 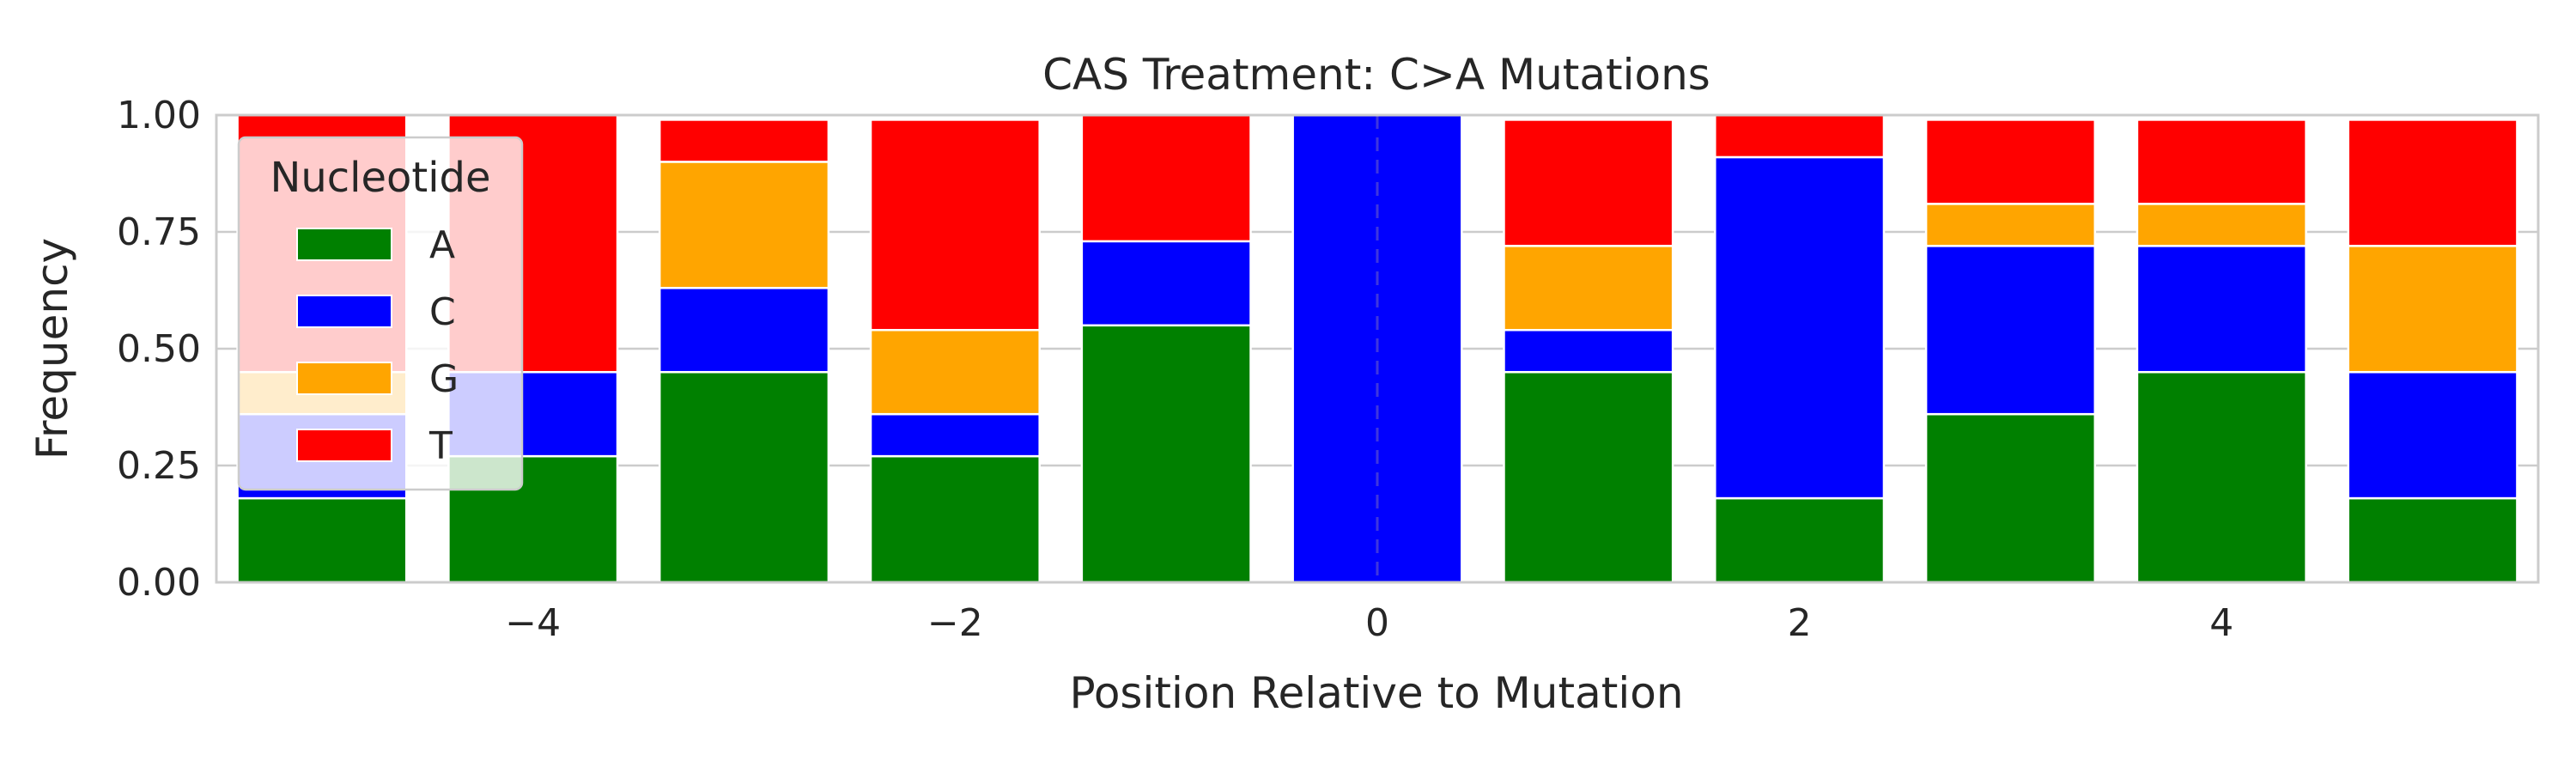 What do you see at coordinates (322, 540) in the screenshot?
I see `bar-A-pos--5` at bounding box center [322, 540].